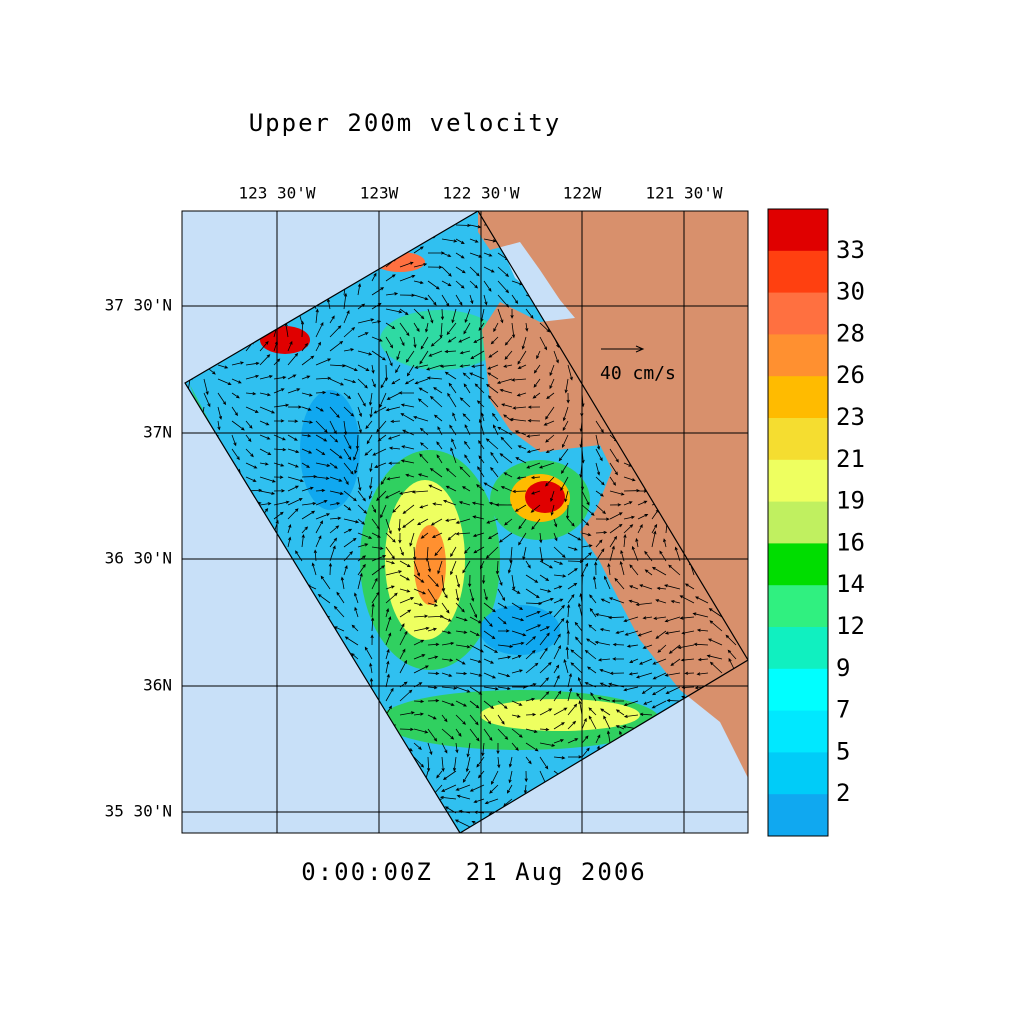  What do you see at coordinates (850, 292) in the screenshot?
I see `colorbar-label: 30` at bounding box center [850, 292].